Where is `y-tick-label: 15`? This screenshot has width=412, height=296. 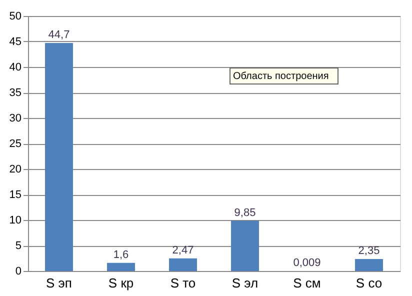
y-tick-label: 15 is located at coordinates (15, 195).